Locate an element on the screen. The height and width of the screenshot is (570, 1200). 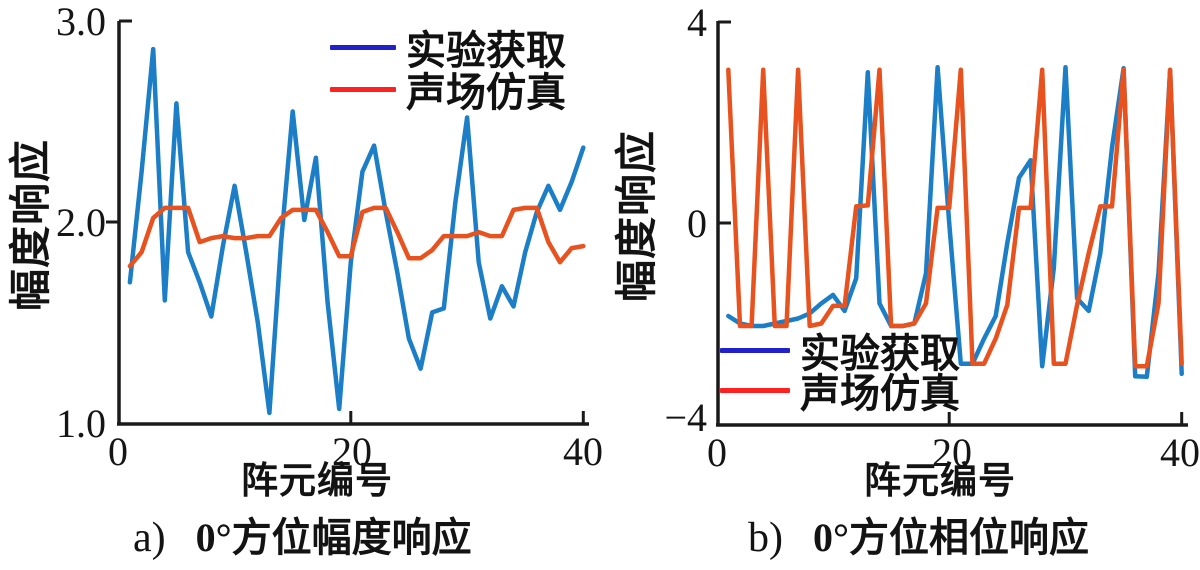
chart-a-ytick-3.0: 3.0 is located at coordinates (81, 22).